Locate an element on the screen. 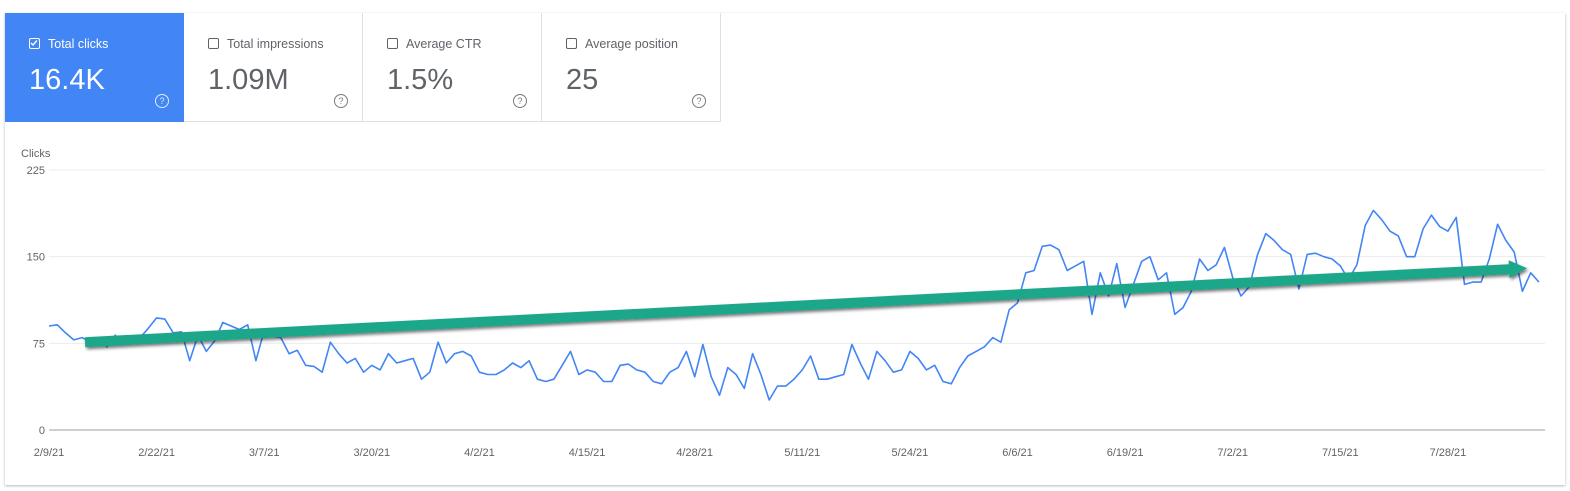 The width and height of the screenshot is (1570, 491). x-tick-label: 2/22/21 is located at coordinates (156, 453).